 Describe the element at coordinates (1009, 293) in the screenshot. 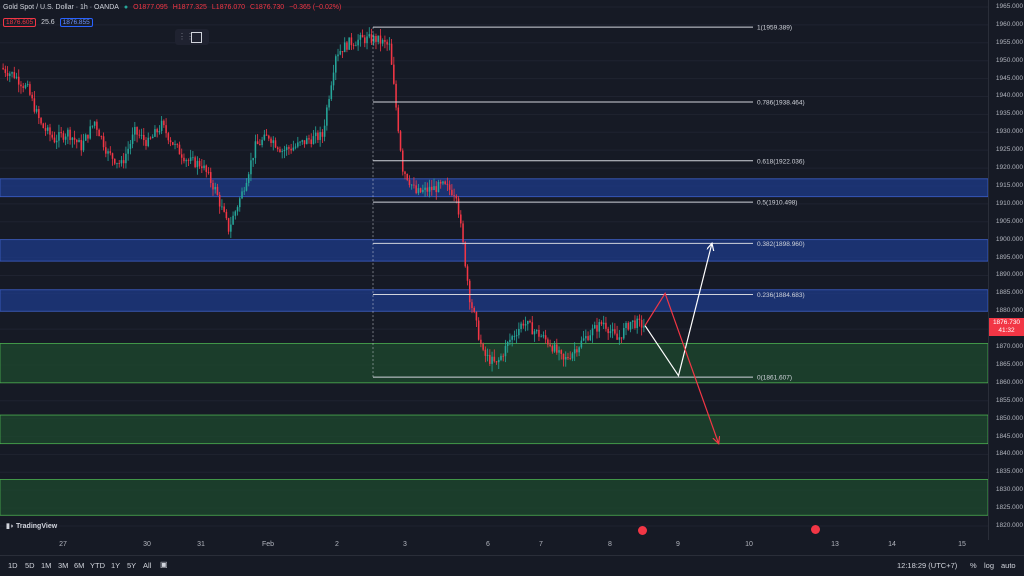

I see `price-tick: 1885.000` at that location.